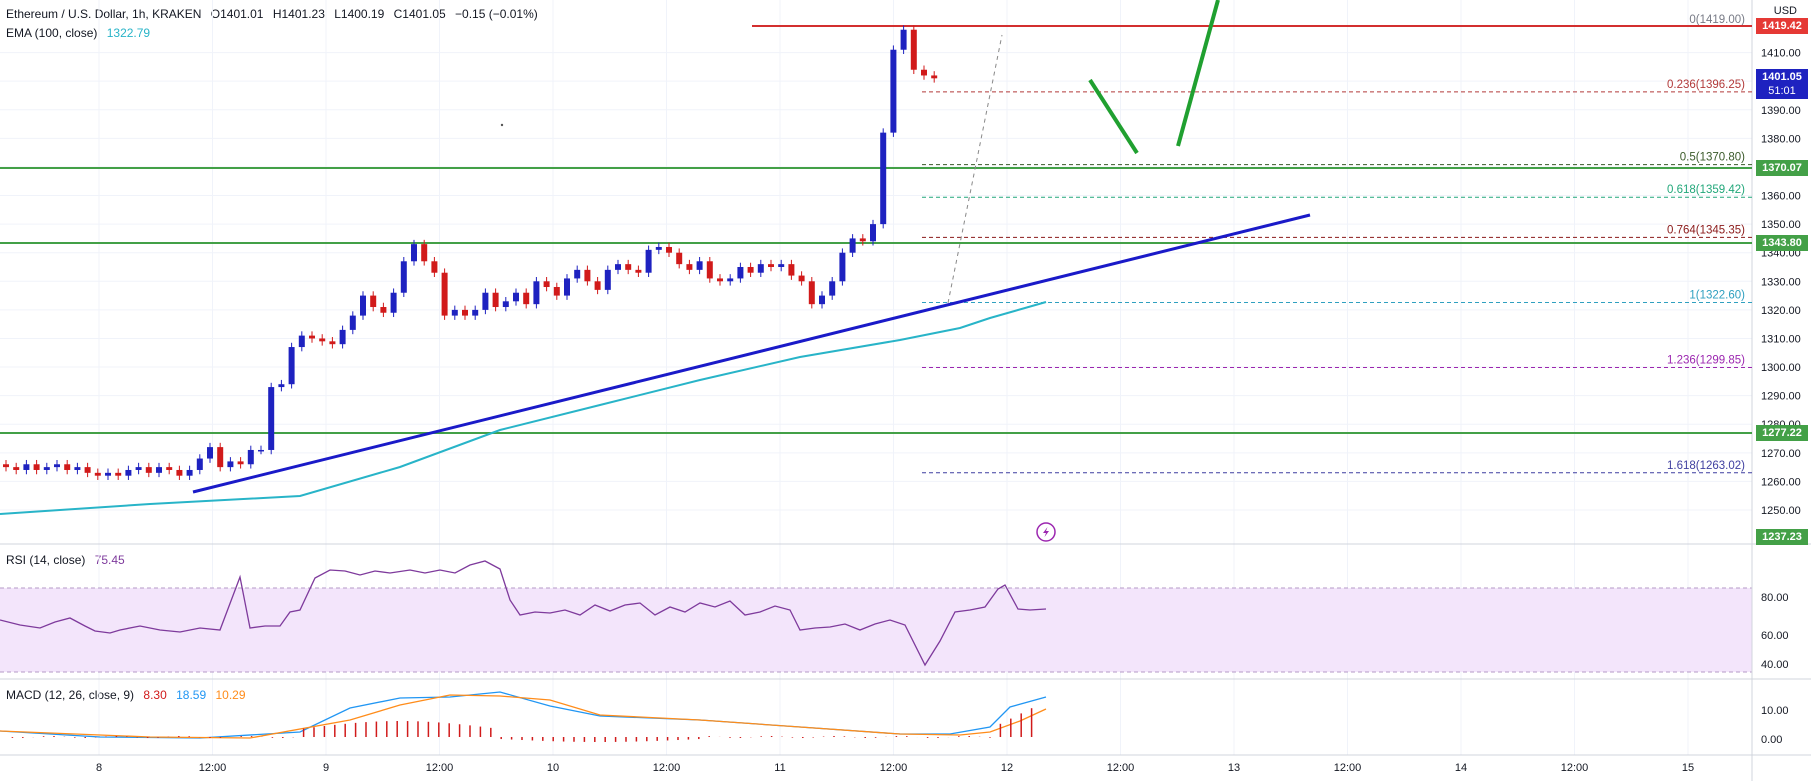  What do you see at coordinates (1198, 73) in the screenshot?
I see `projection-up-line` at bounding box center [1198, 73].